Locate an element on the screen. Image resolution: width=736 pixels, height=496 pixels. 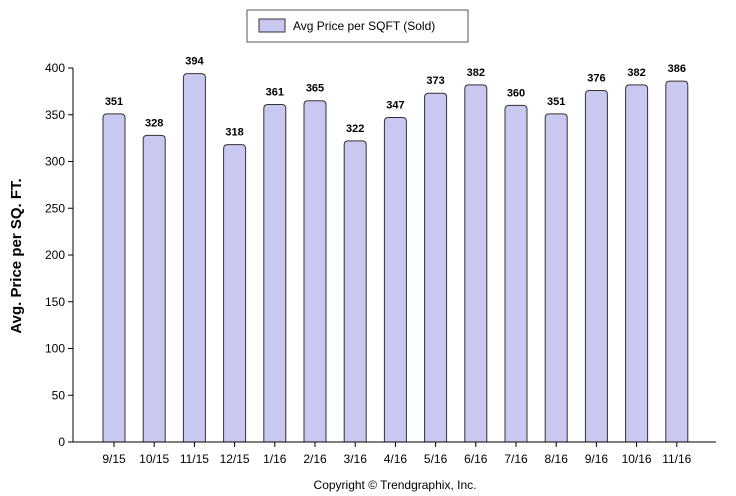
copyright-text: Copyright © Trendgraphix, Inc. is located at coordinates (395, 485).